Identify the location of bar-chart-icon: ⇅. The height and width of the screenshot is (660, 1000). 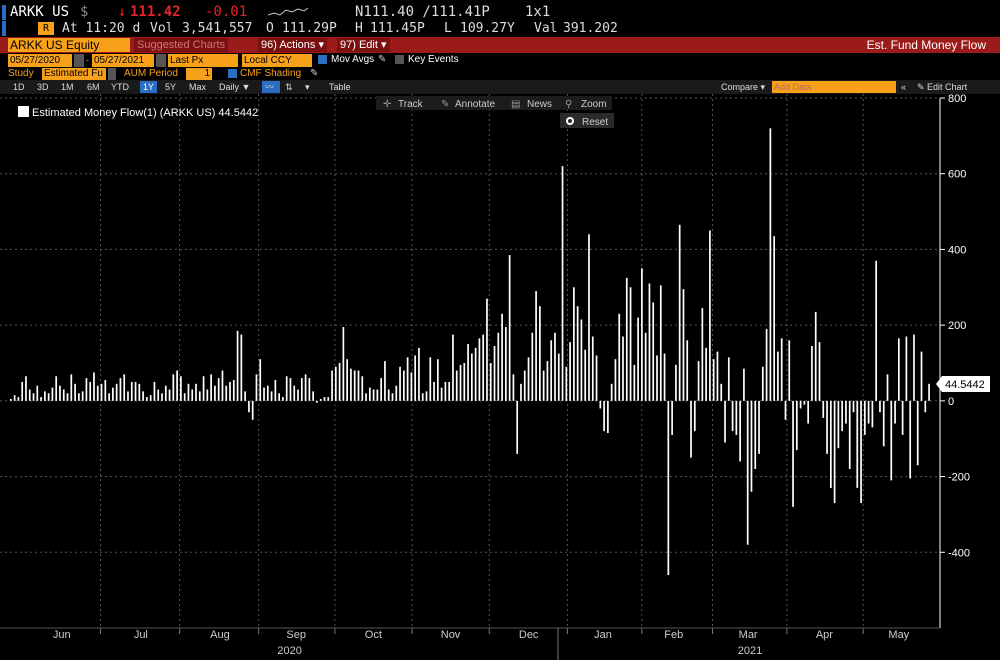
(289, 87).